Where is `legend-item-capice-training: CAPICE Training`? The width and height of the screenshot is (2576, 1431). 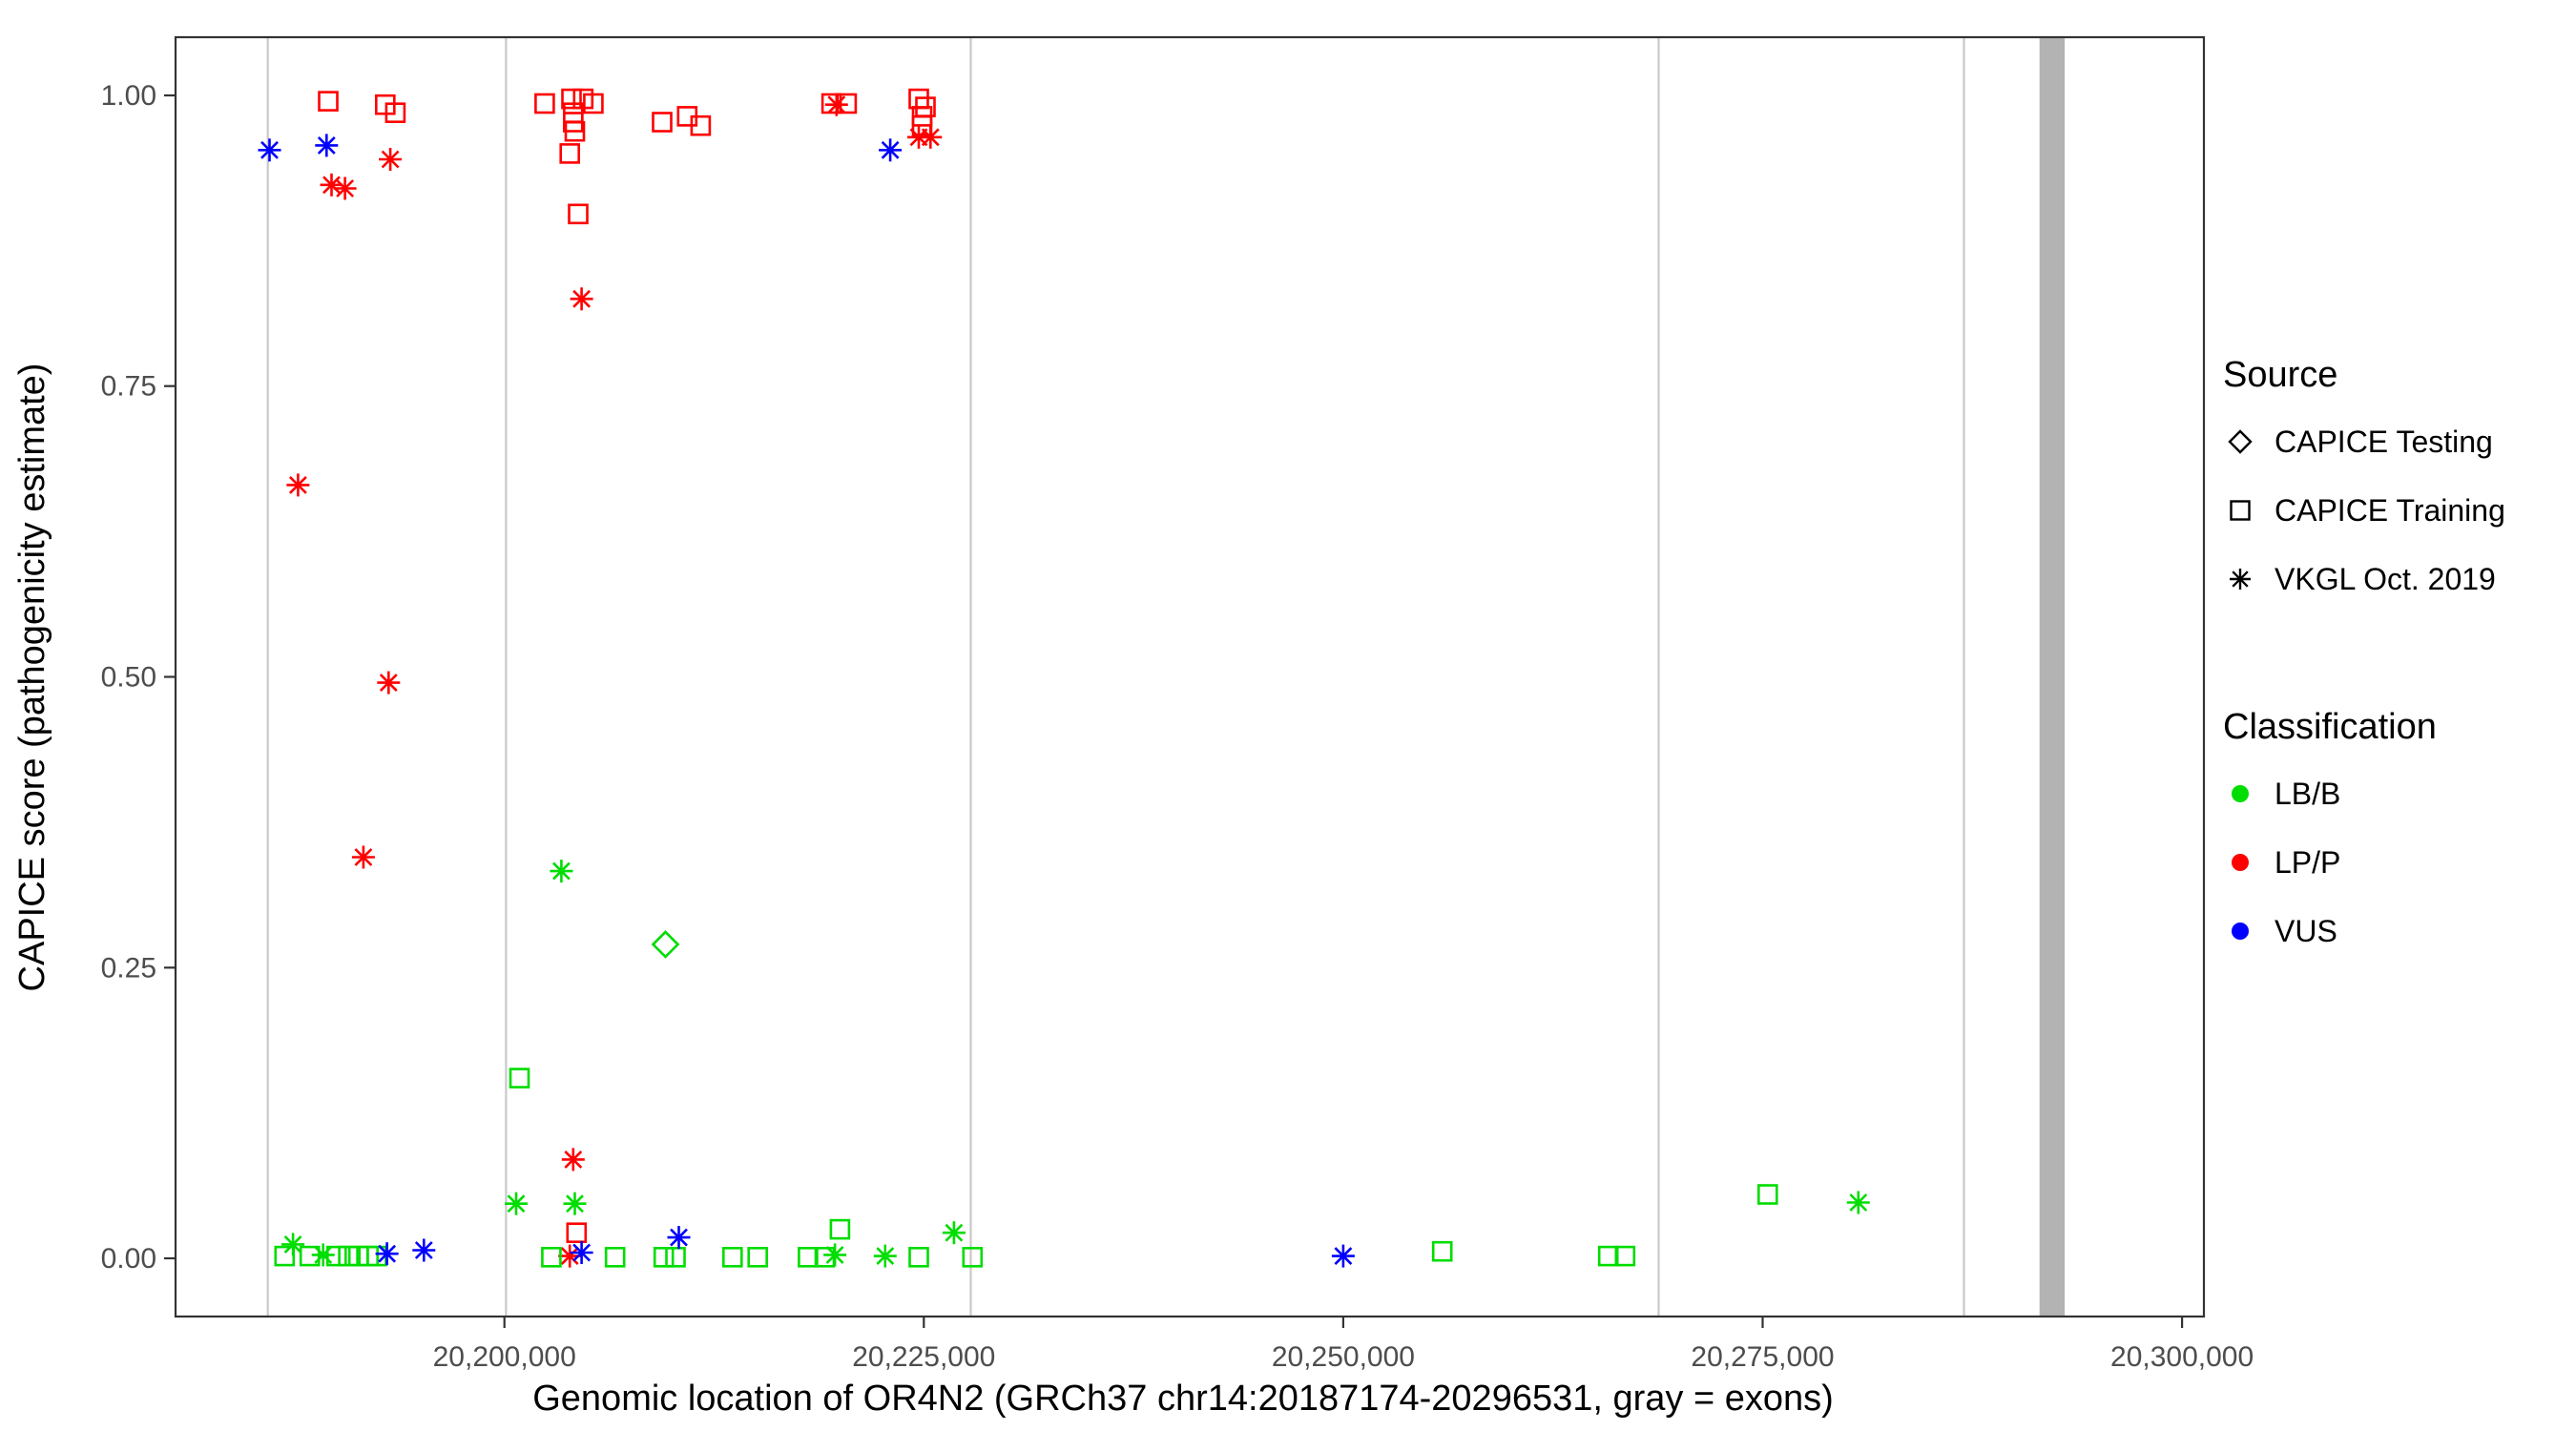 legend-item-capice-training: CAPICE Training is located at coordinates (2364, 510).